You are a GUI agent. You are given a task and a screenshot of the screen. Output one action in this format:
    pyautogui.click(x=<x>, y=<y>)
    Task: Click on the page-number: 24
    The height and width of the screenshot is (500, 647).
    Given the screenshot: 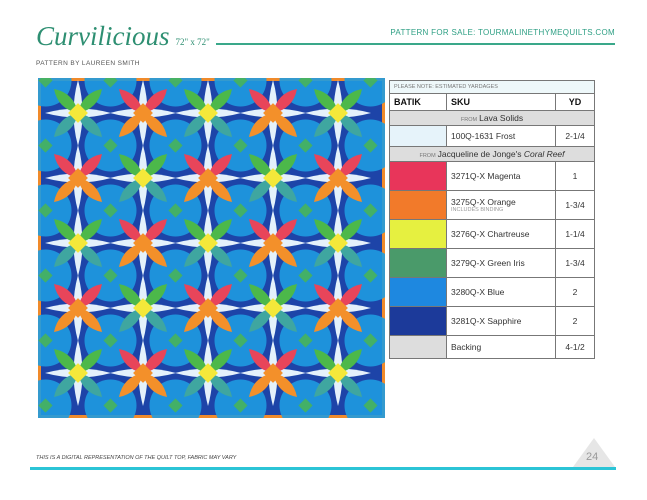 What is the action you would take?
    pyautogui.click(x=592, y=457)
    